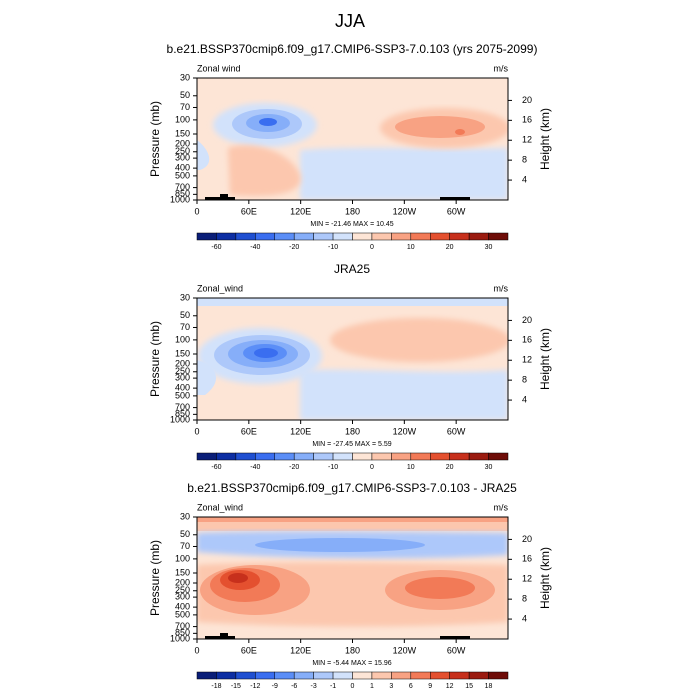 The image size is (700, 700). Describe the element at coordinates (501, 288) in the screenshot. I see `units-label: m/s` at that location.